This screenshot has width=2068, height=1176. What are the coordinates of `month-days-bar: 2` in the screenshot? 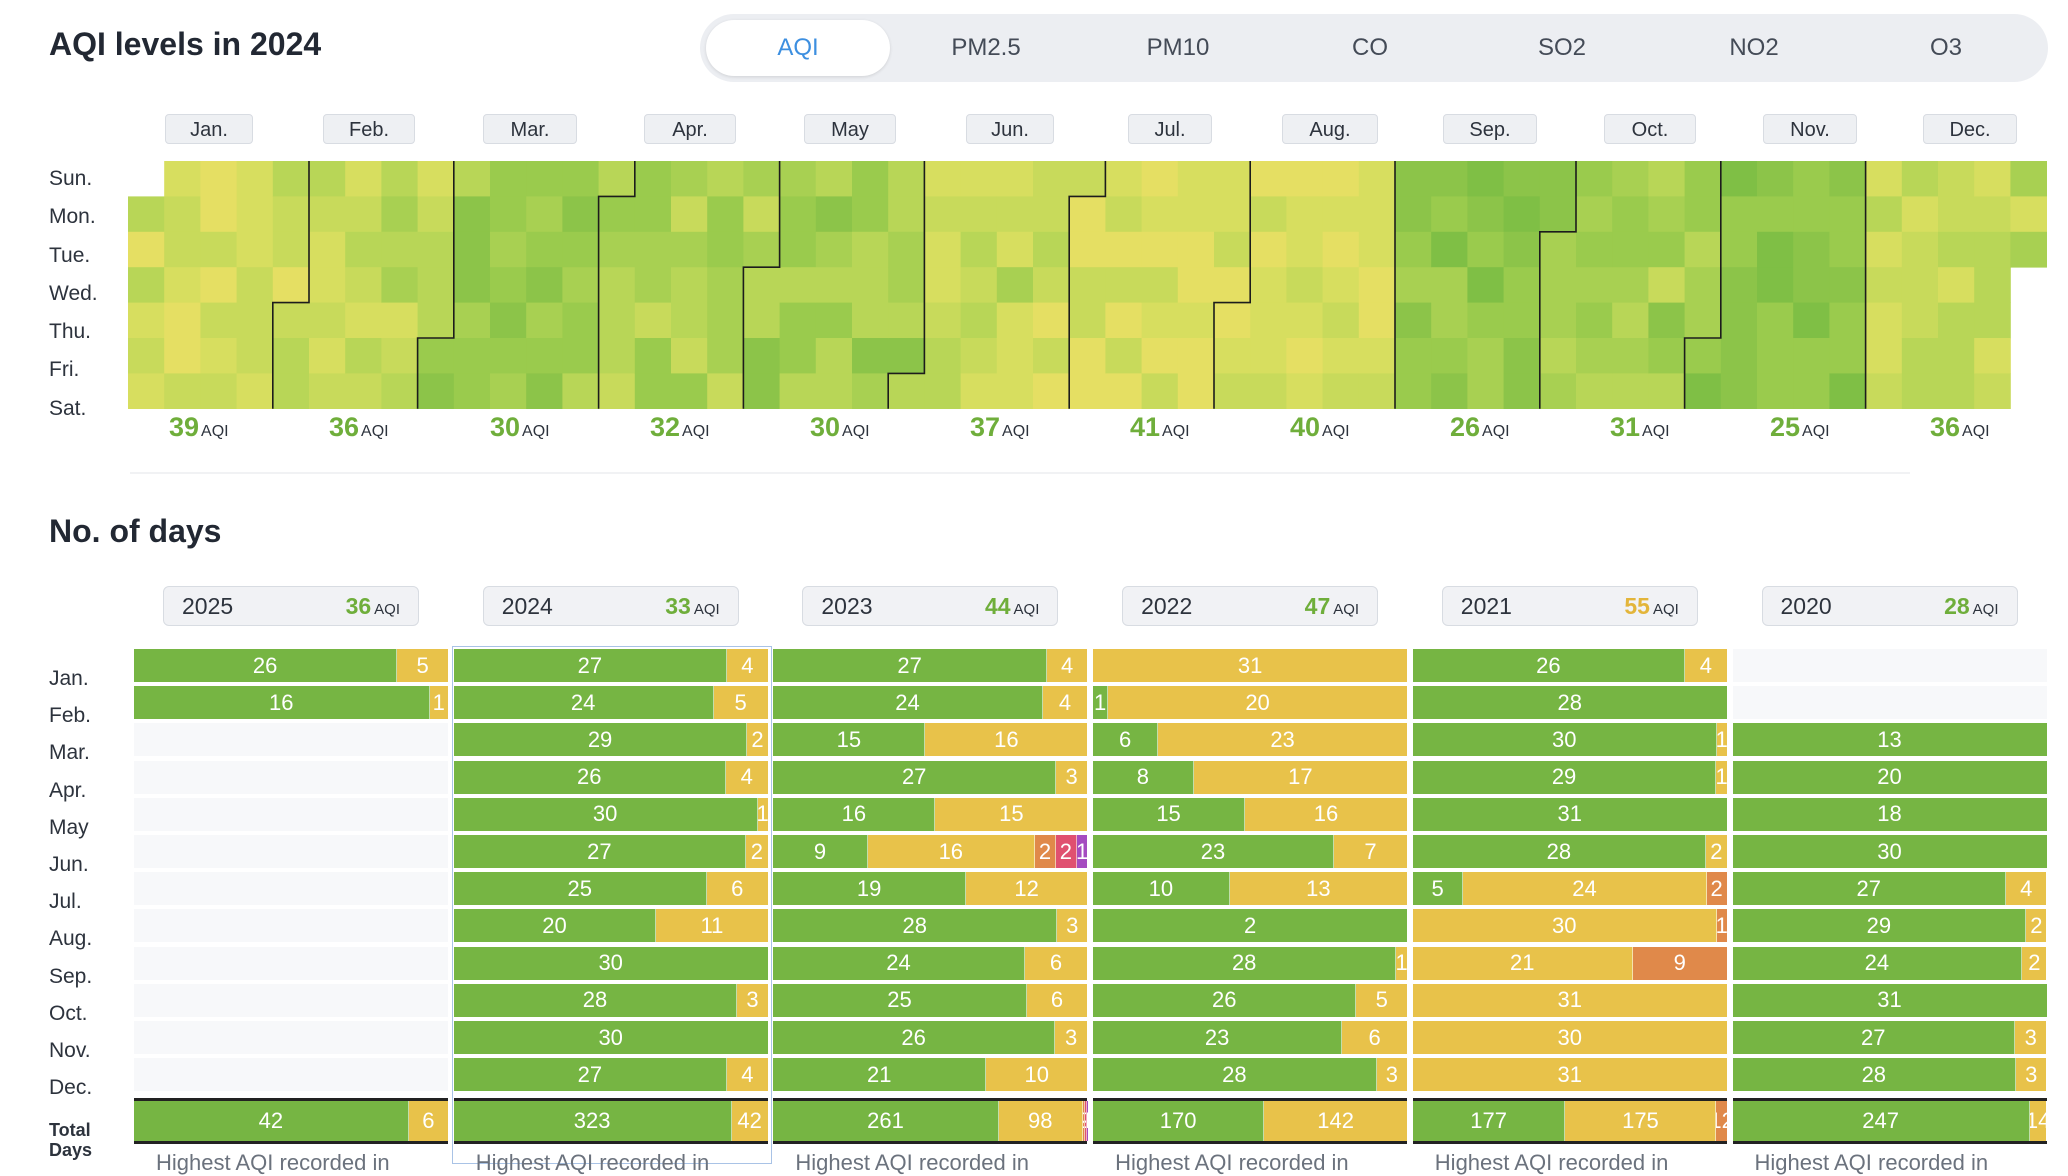 It's located at (1250, 926).